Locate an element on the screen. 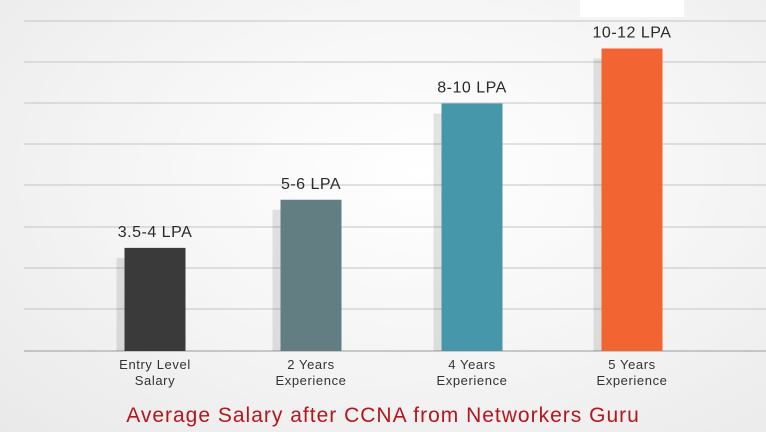 The height and width of the screenshot is (432, 766). category-label: 2 Years is located at coordinates (311, 364).